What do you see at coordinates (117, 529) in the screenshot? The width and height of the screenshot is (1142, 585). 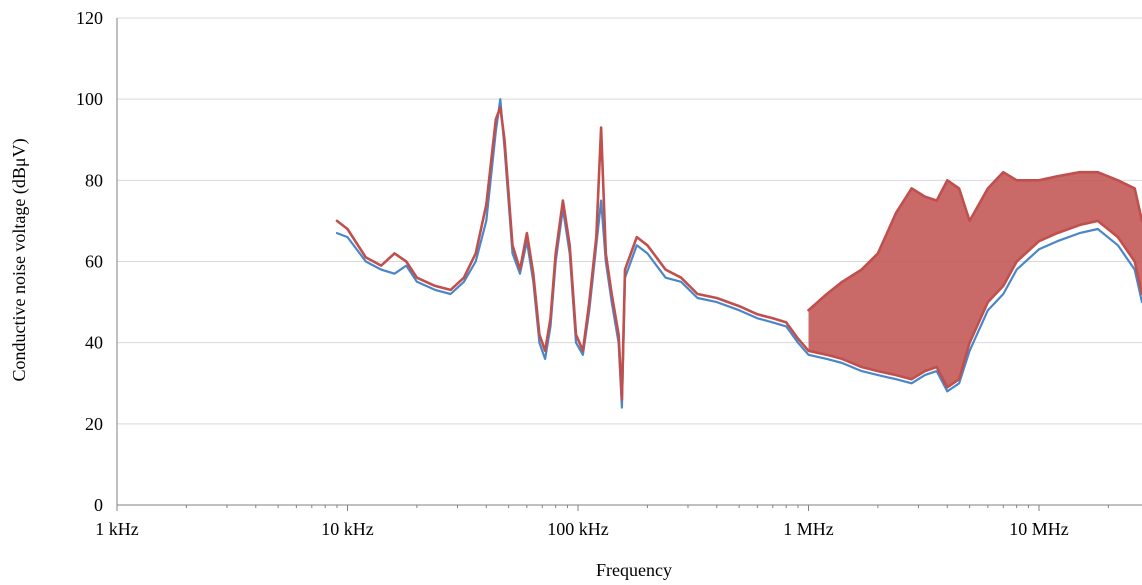 I see `x-tick-label: 1 kHz` at bounding box center [117, 529].